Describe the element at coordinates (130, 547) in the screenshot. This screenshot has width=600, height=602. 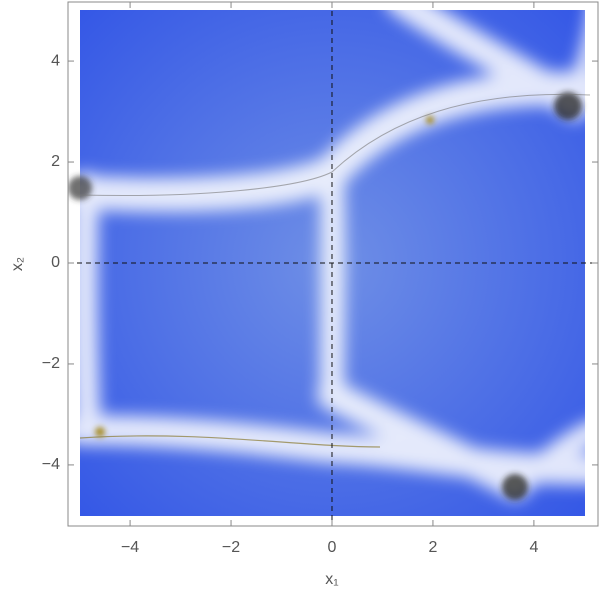
I see `x-tick-label: −4` at that location.